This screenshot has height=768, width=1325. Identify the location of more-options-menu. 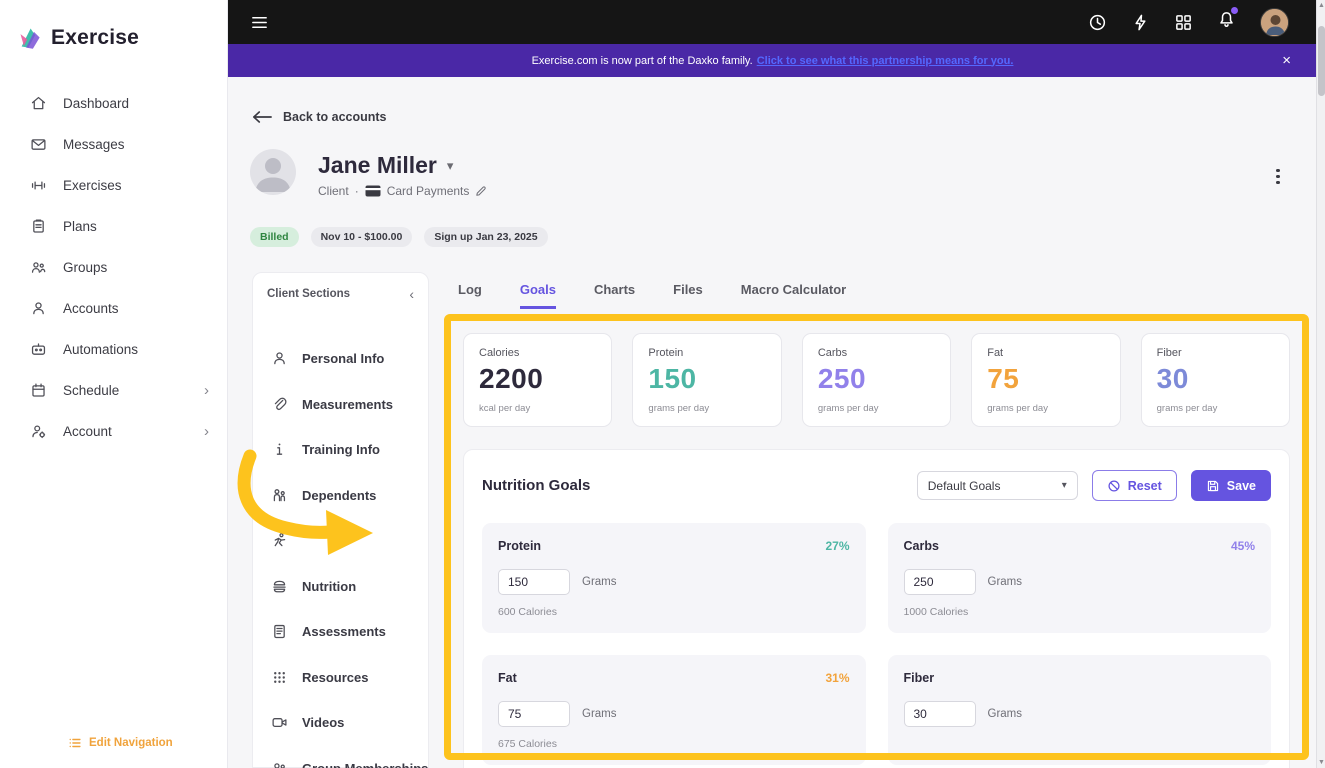
(1278, 176).